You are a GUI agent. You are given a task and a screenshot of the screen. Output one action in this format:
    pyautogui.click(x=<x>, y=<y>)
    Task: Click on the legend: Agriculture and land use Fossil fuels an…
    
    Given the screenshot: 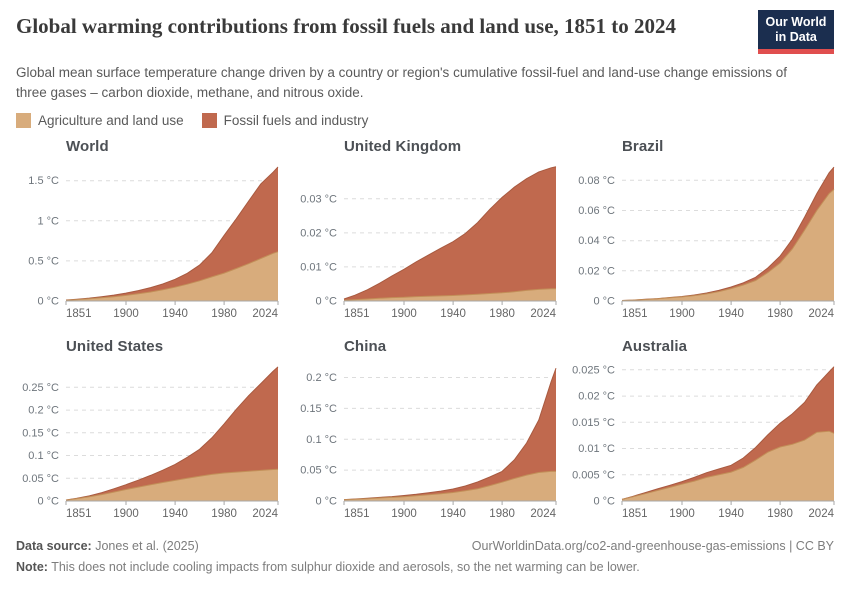 What is the action you would take?
    pyautogui.click(x=425, y=121)
    